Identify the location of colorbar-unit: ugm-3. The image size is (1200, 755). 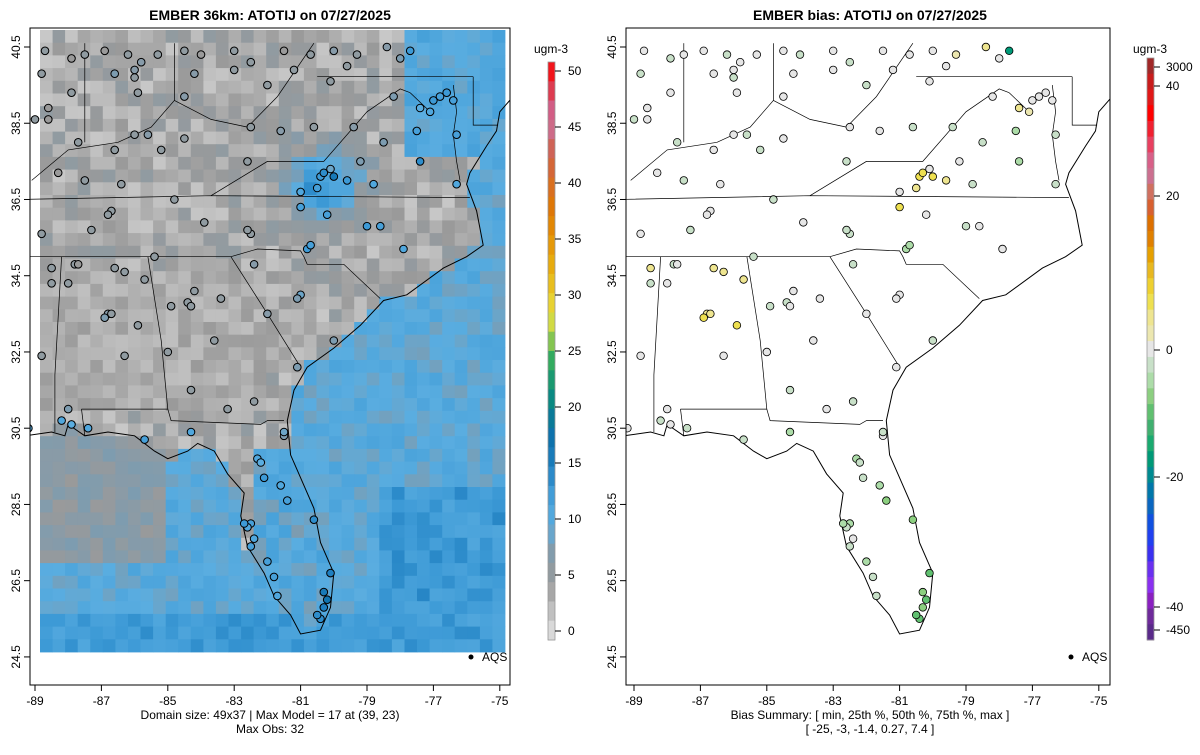
(551, 49).